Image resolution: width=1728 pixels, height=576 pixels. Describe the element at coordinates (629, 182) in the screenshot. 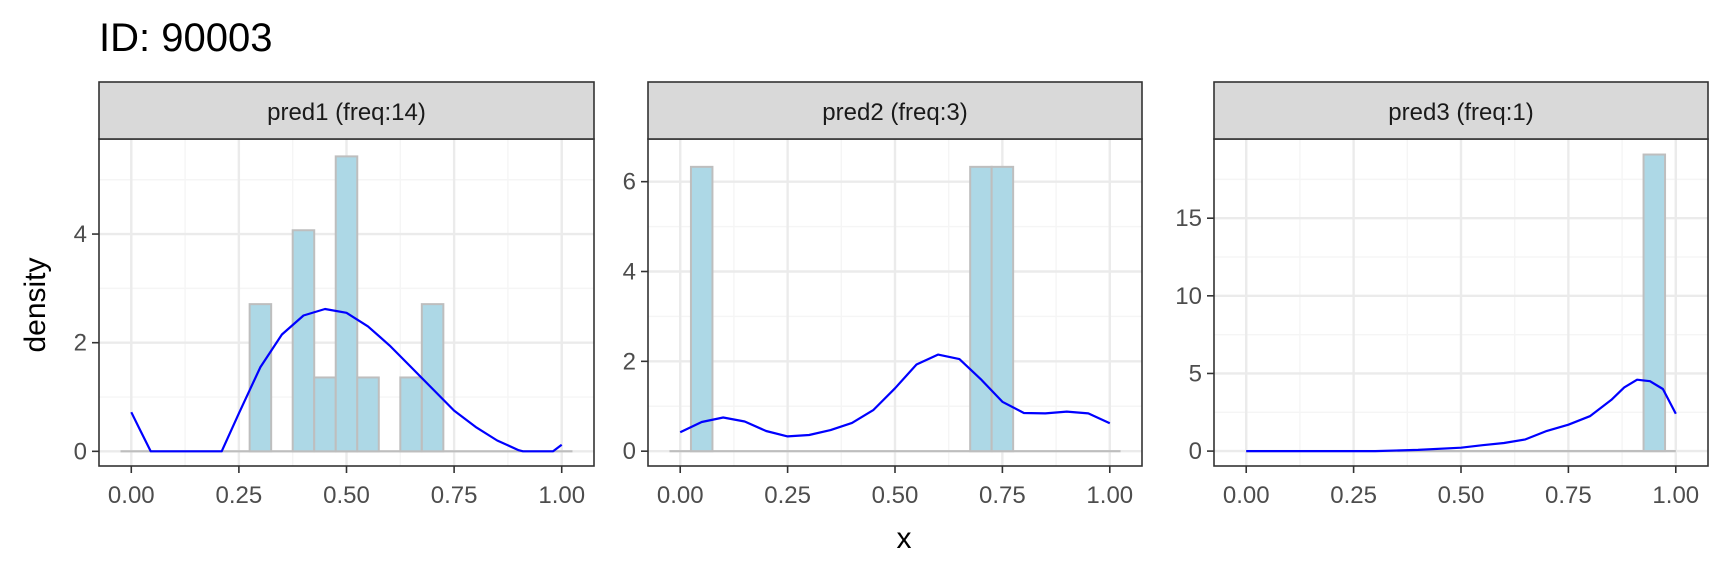

I see `y-tick-label: 6` at that location.